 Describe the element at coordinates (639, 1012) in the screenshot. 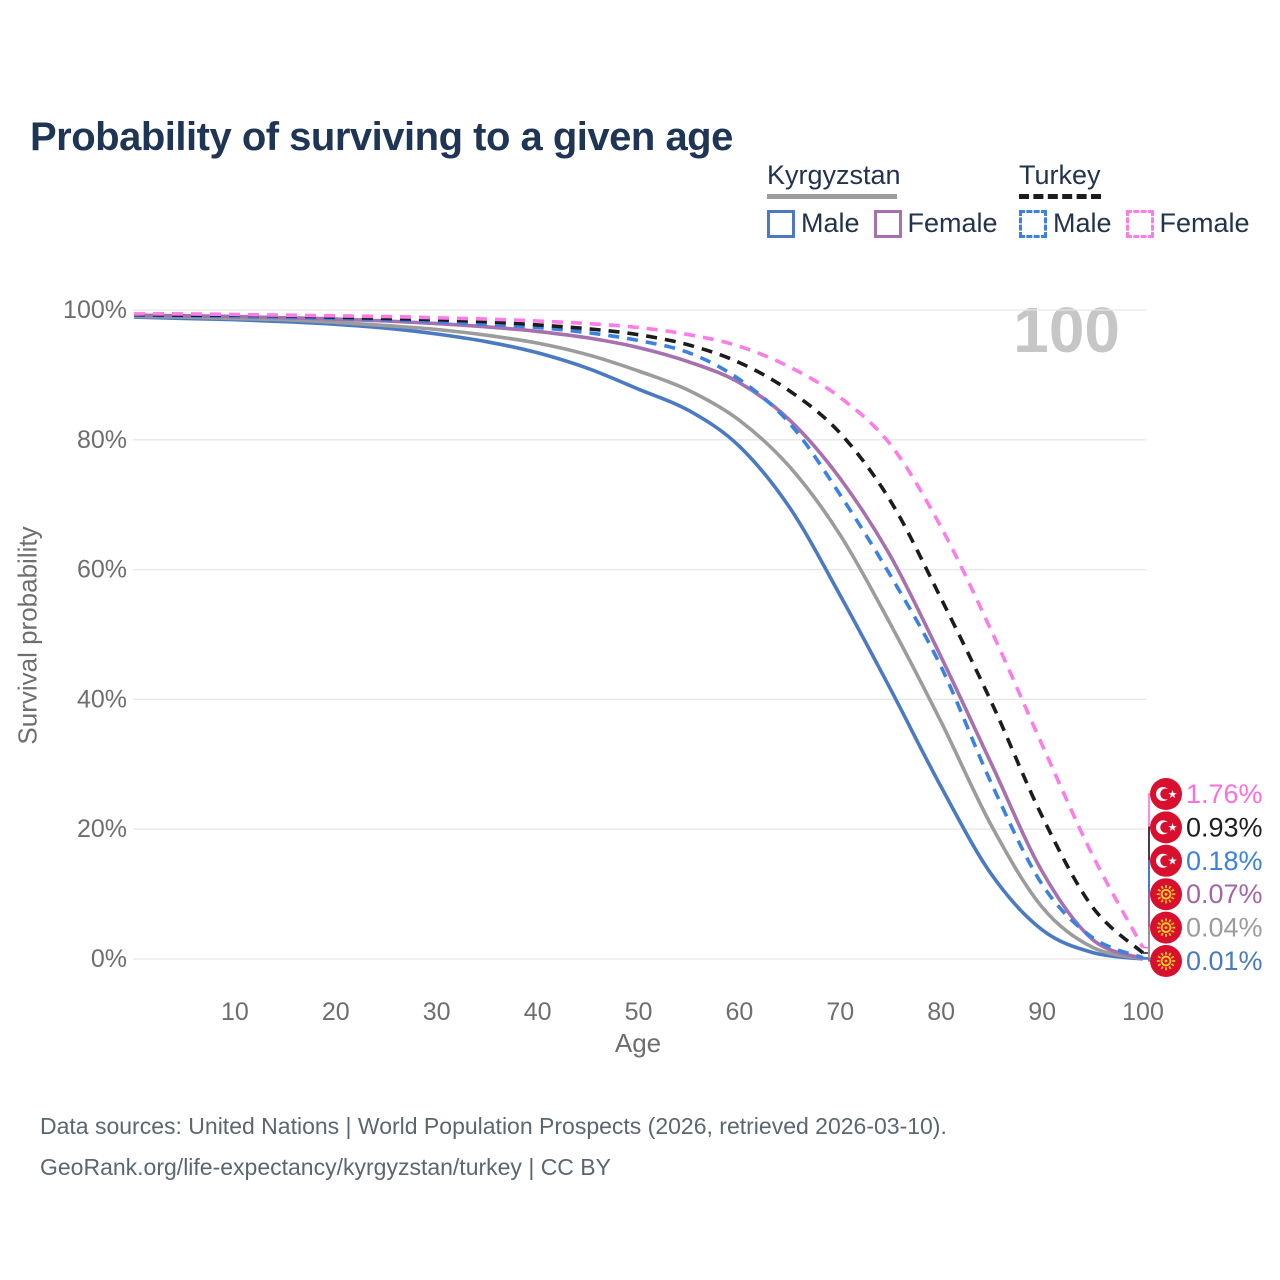

I see `x-tick-label-50: 50` at that location.